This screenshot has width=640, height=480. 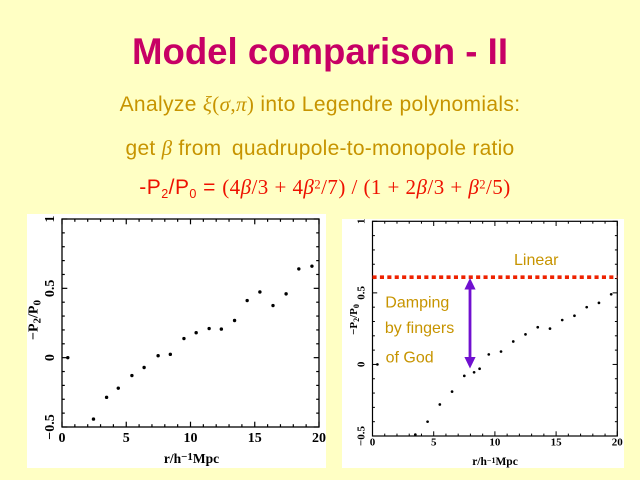 What do you see at coordinates (417, 303) in the screenshot?
I see `svg-text: Damping` at bounding box center [417, 303].